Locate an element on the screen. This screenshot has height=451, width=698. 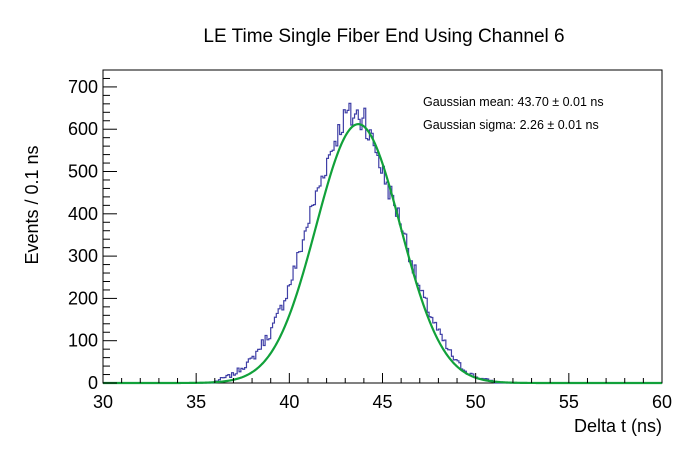
x-tick-label: 35 is located at coordinates (196, 402).